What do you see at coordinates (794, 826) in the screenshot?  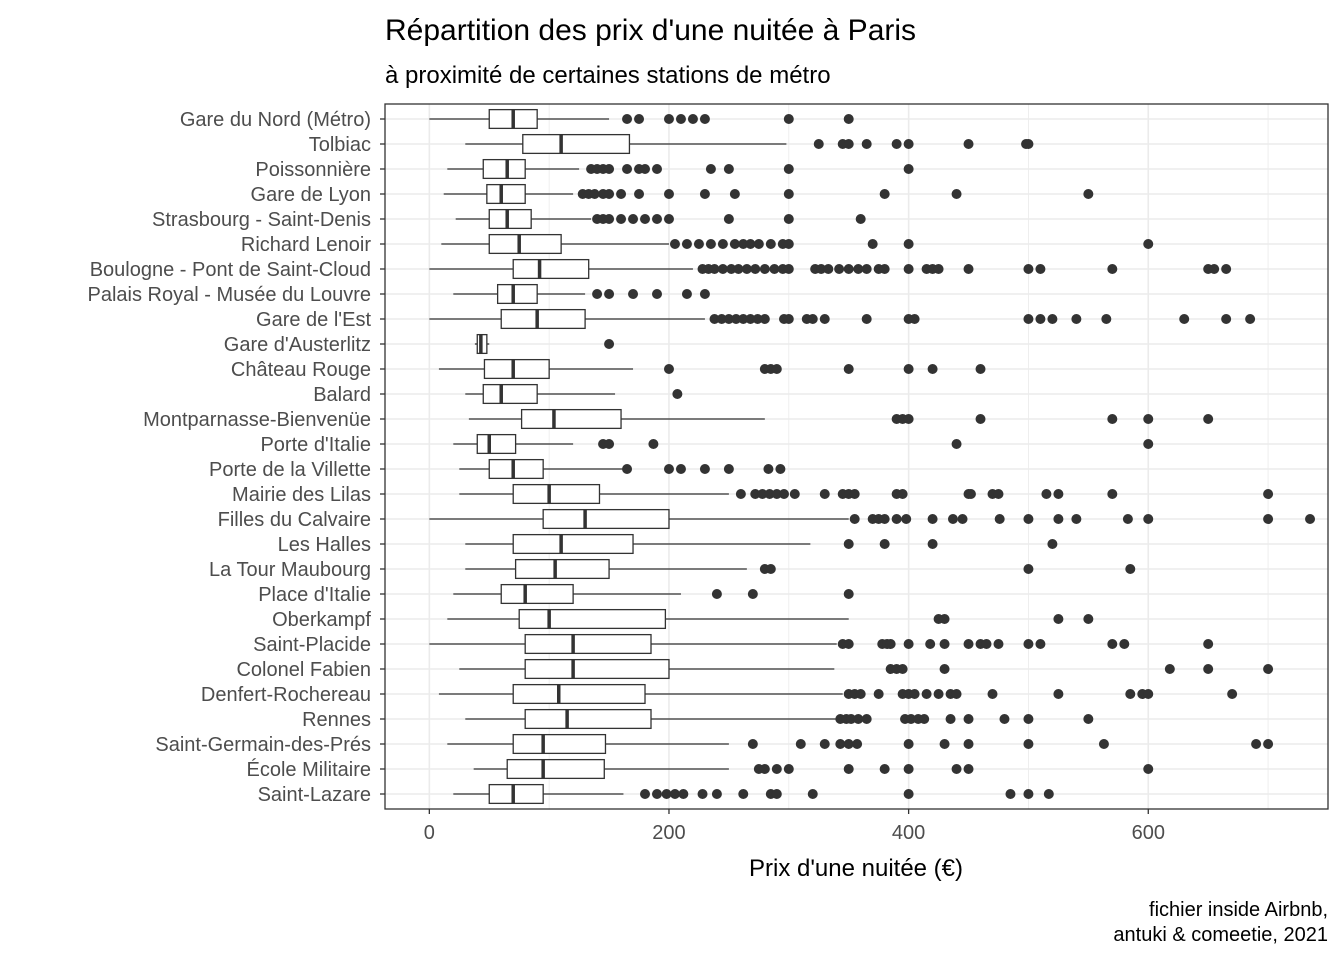 I see `ticks-layer: 0 200 400 600` at bounding box center [794, 826].